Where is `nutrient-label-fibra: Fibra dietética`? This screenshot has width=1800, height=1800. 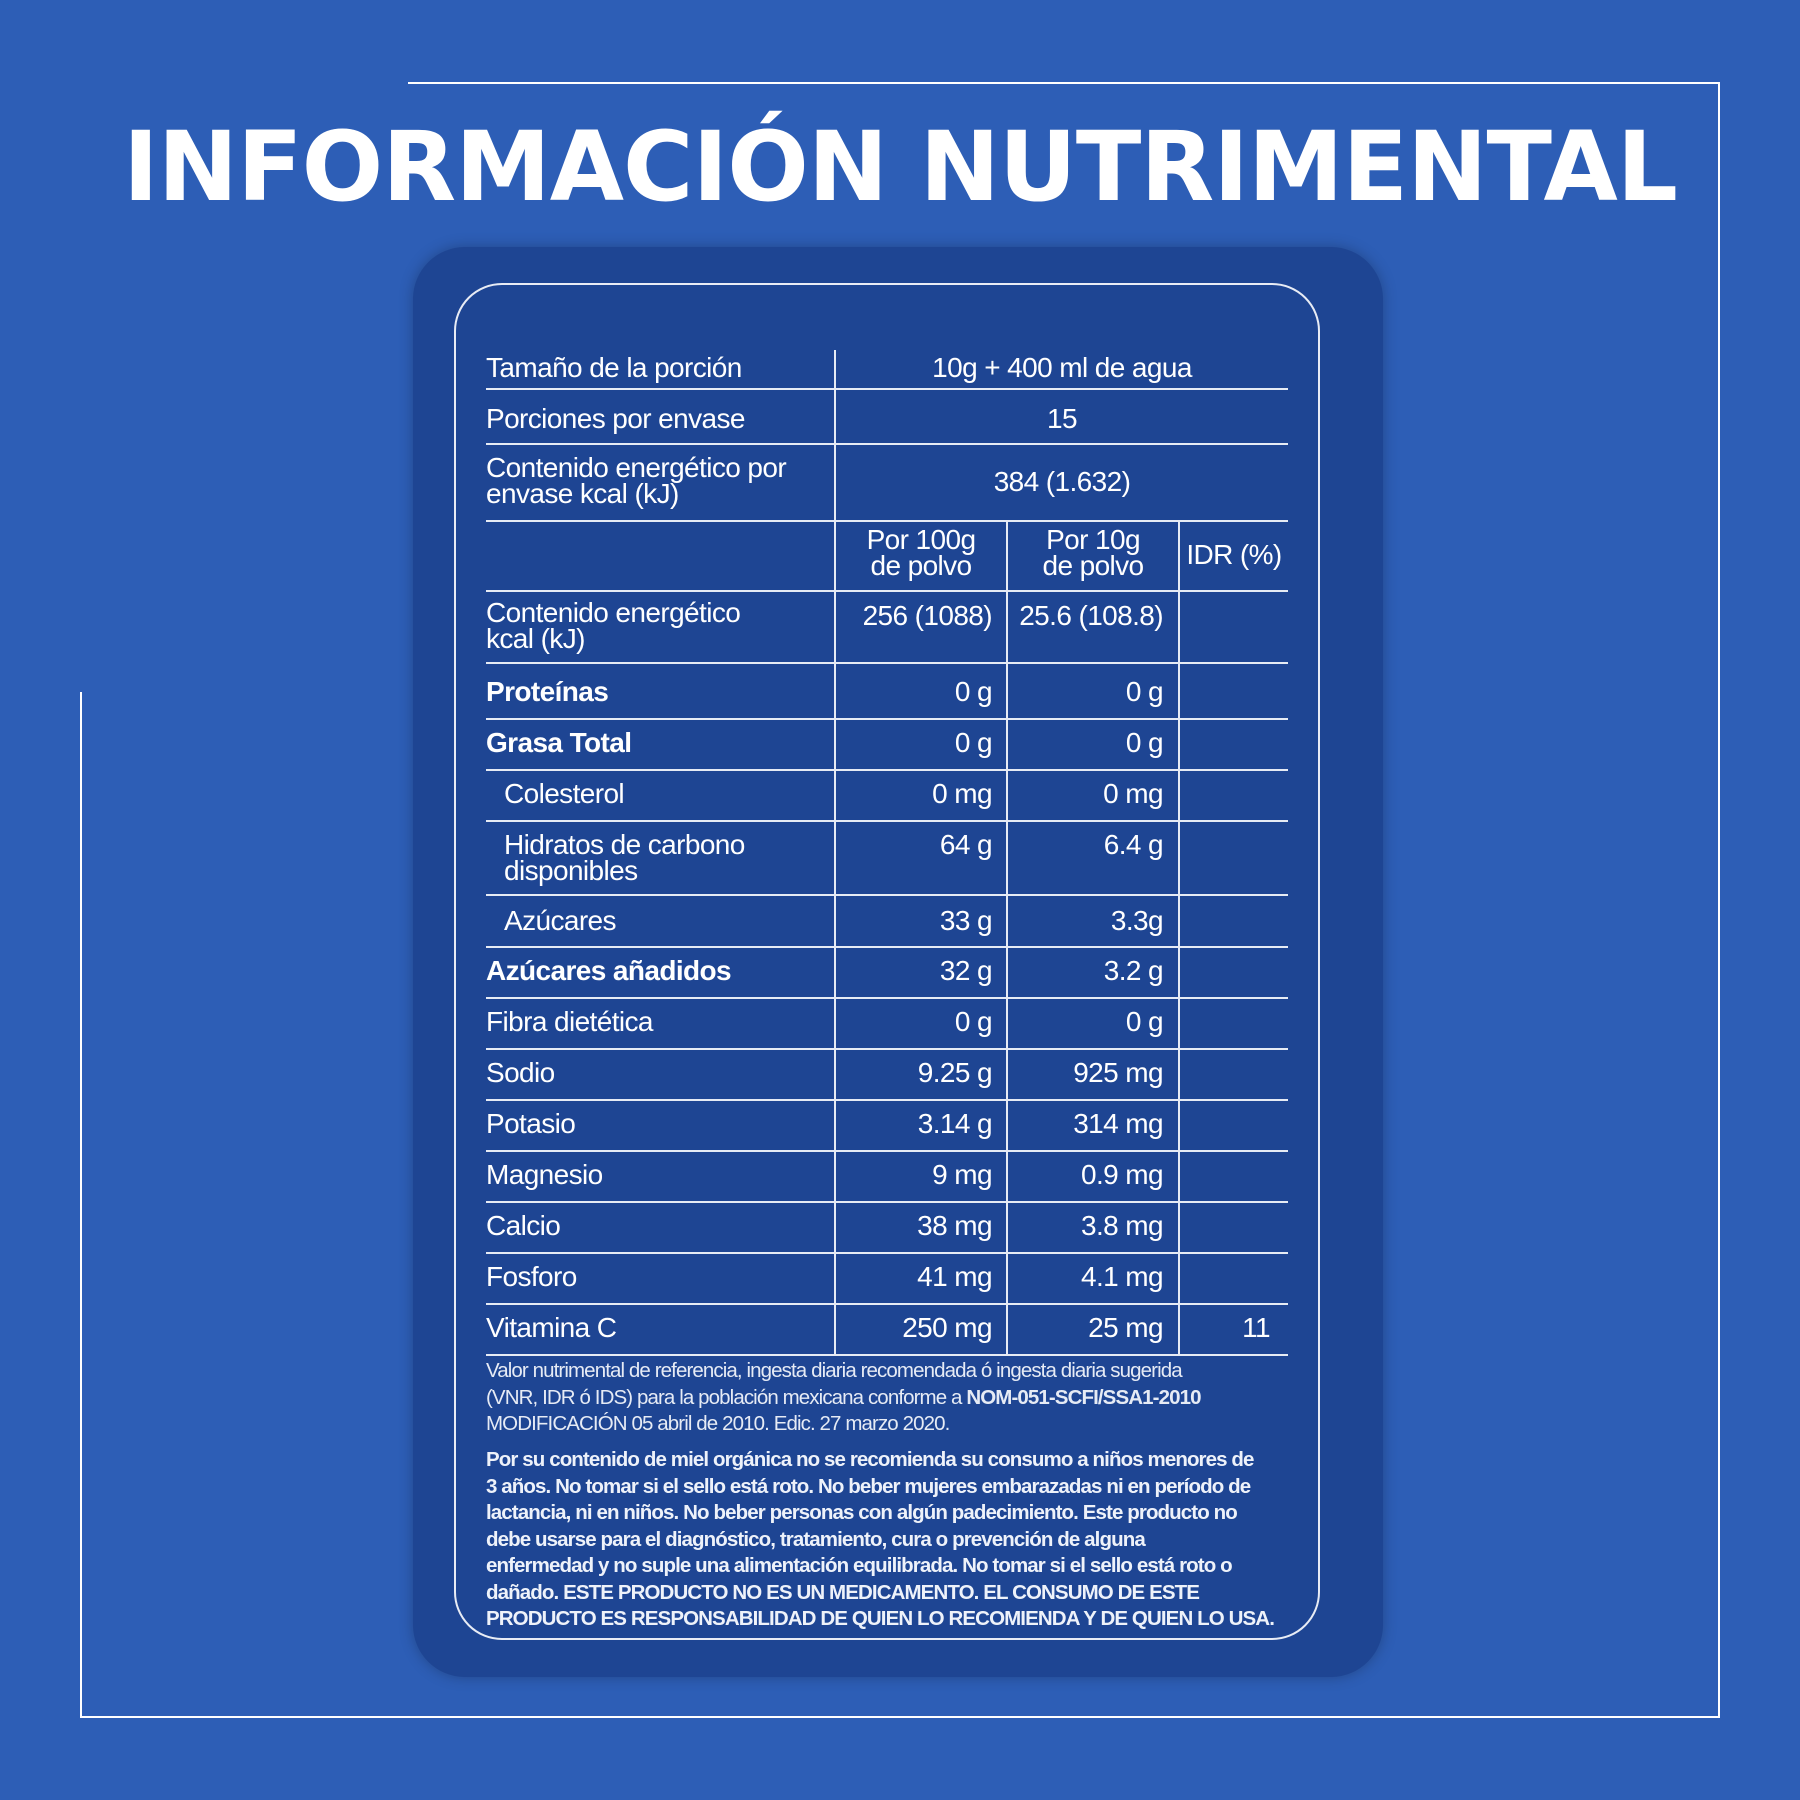 nutrient-label-fibra: Fibra dietética is located at coordinates (569, 1021).